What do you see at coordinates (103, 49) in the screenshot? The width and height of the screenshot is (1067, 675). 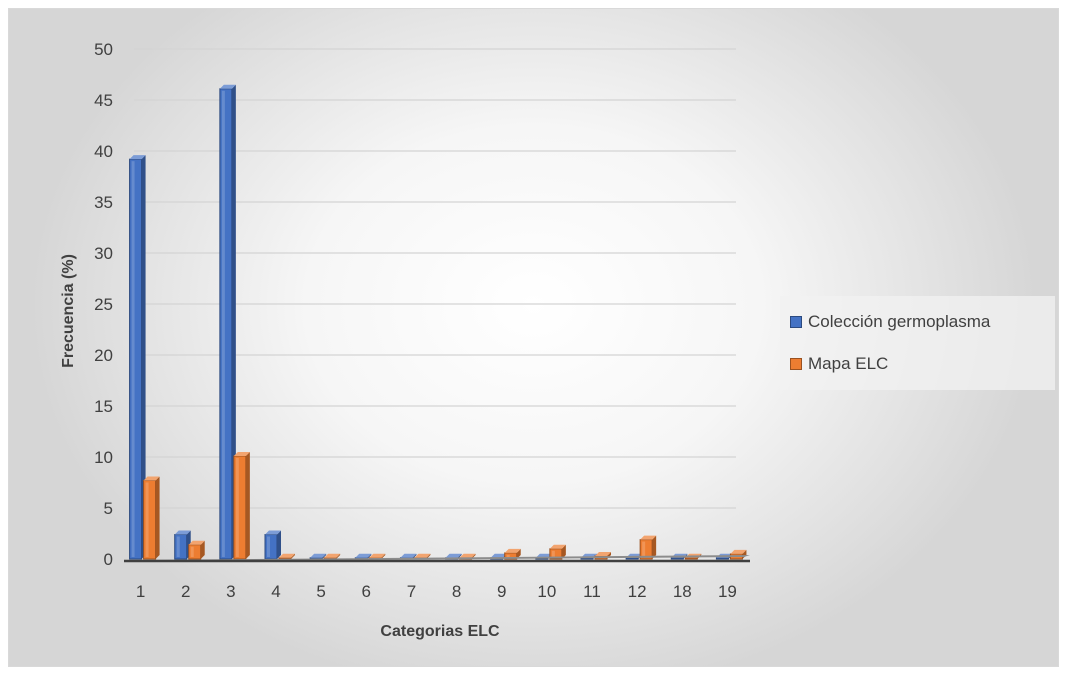 I see `y-tick-label: 50` at bounding box center [103, 49].